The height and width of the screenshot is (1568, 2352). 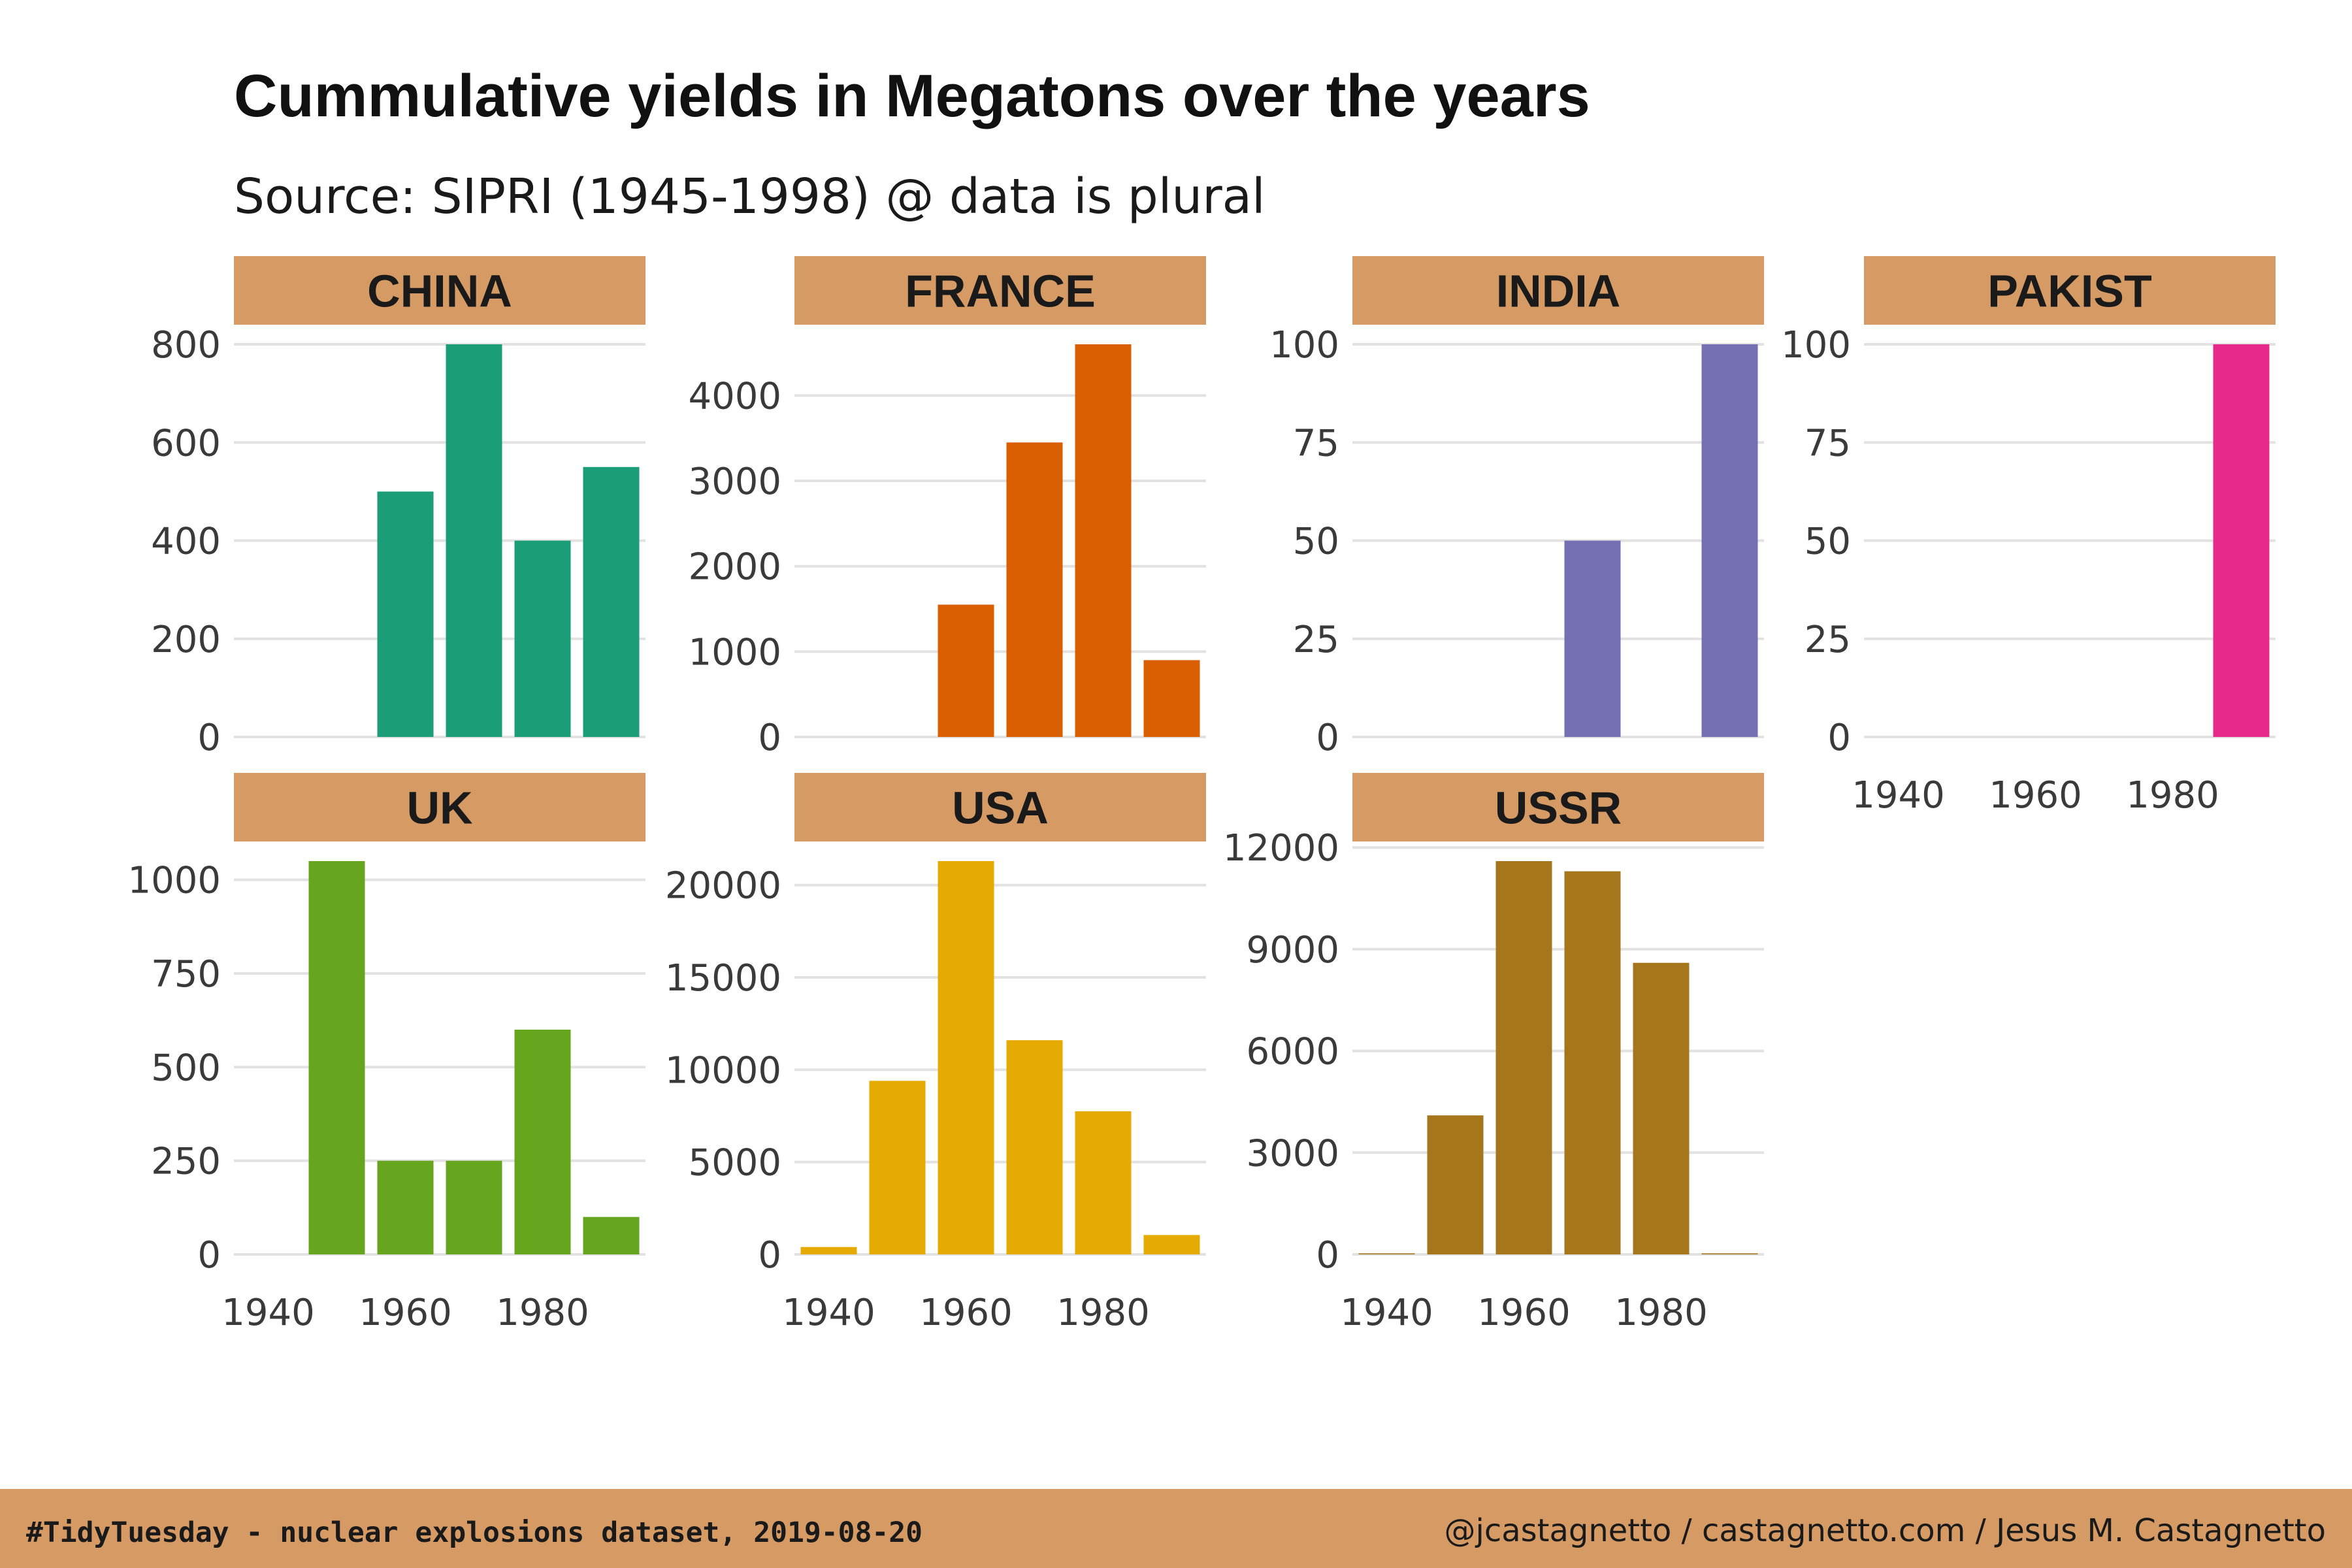 What do you see at coordinates (1523, 1057) in the screenshot?
I see `bar-ussr-1960` at bounding box center [1523, 1057].